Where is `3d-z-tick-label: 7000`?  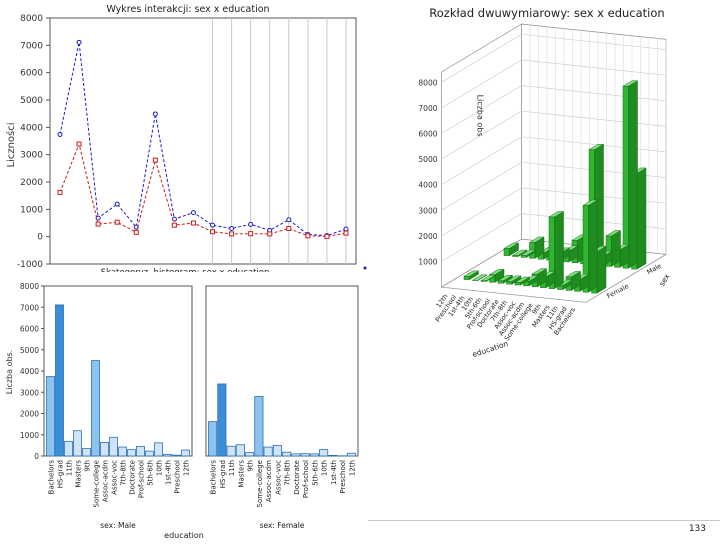 3d-z-tick-label: 7000 is located at coordinates (427, 108).